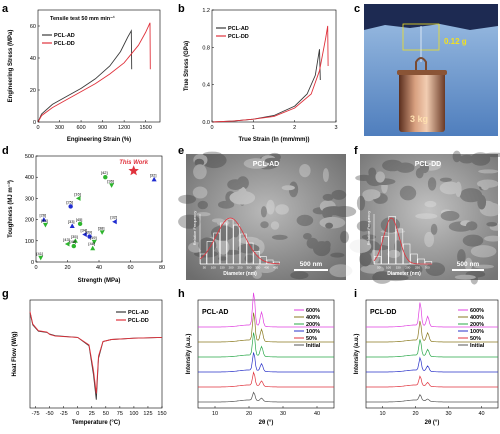  I want to click on mass-label: 0.12 g, so click(455, 41).